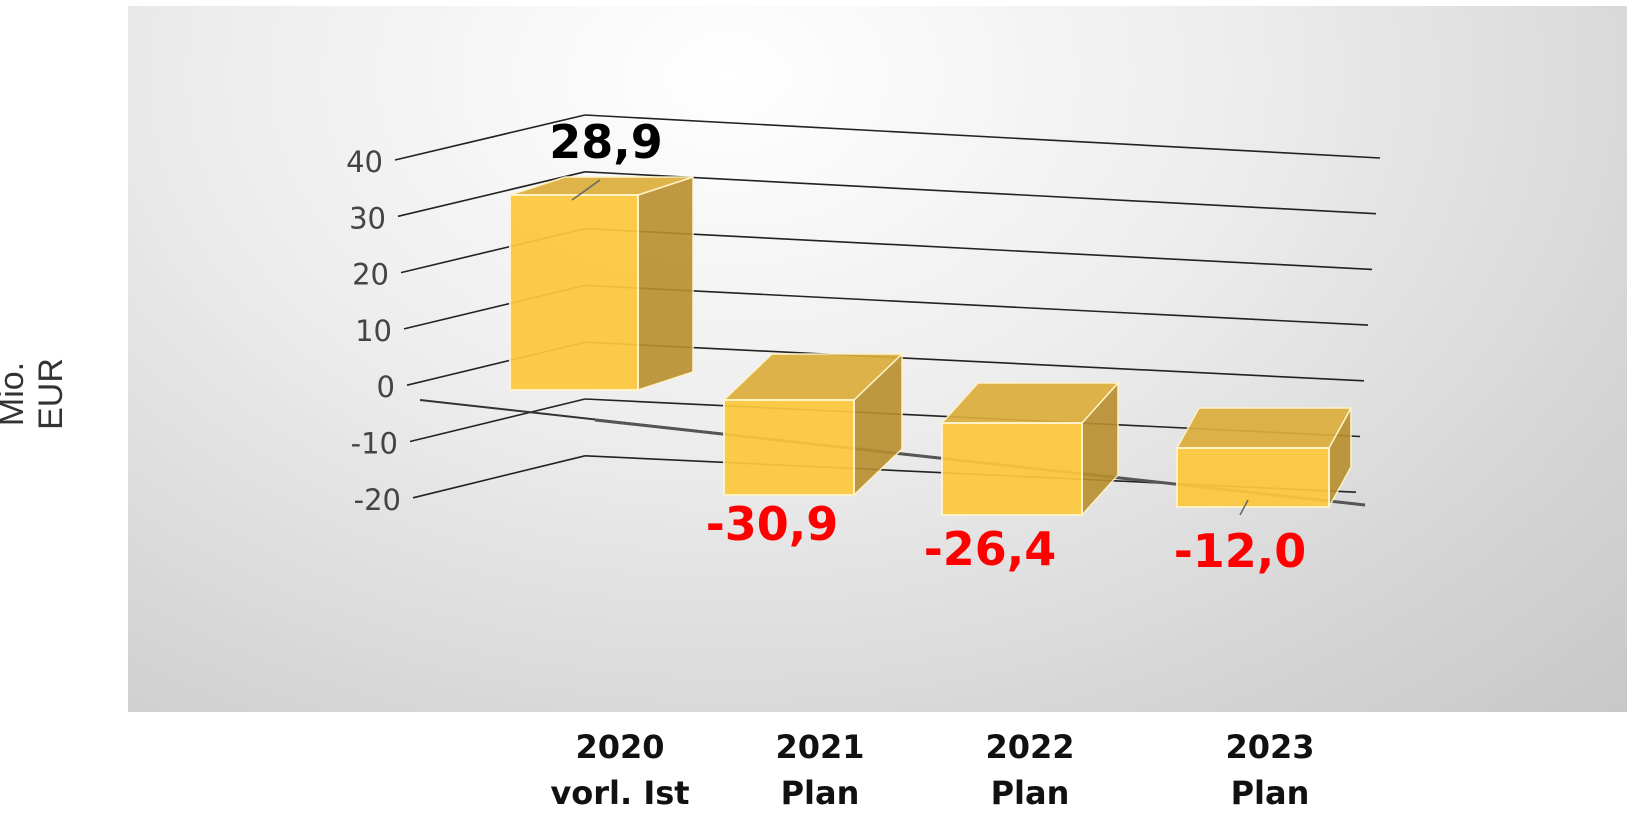 The image size is (1627, 816). I want to click on x-category-year: 2022, so click(1030, 747).